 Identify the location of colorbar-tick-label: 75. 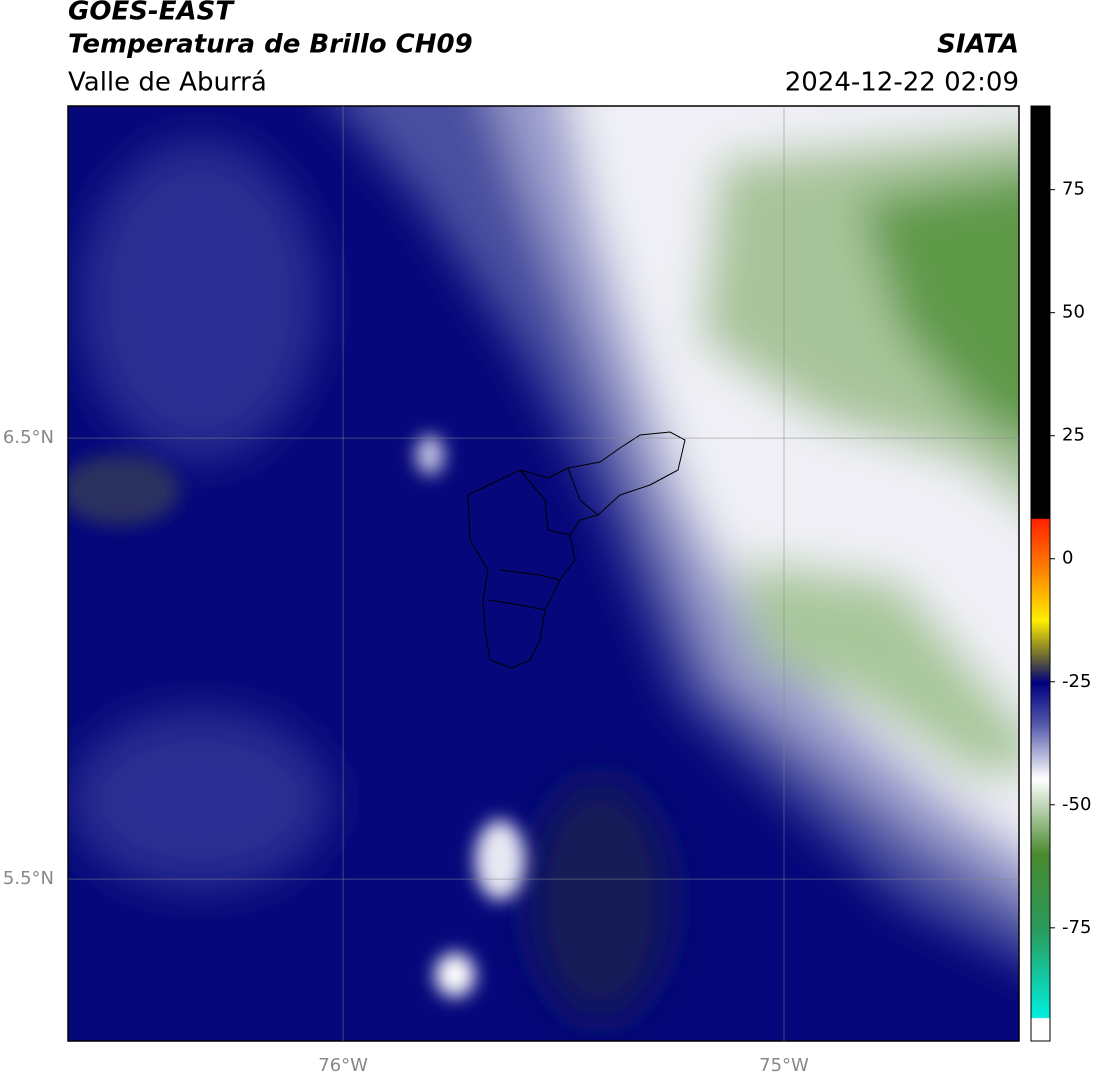
(1073, 189).